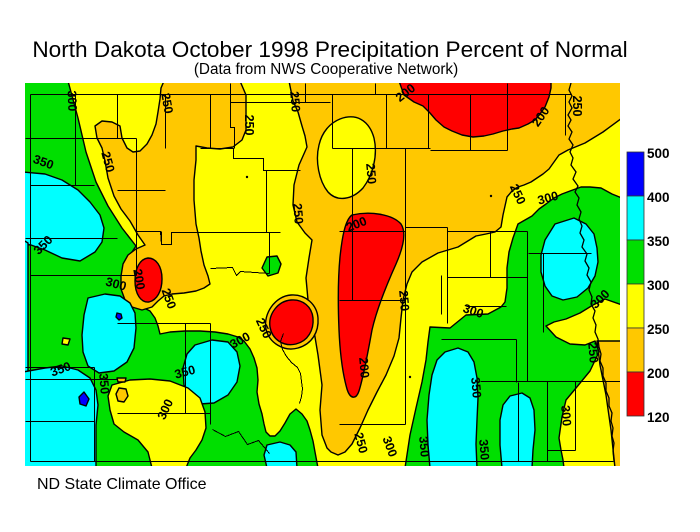 Image resolution: width=700 pixels, height=532 pixels. Describe the element at coordinates (326, 69) in the screenshot. I see `svg-text:(Data from NWS Cooperative Net: (Data from NWS Cooperative Network)` at that location.